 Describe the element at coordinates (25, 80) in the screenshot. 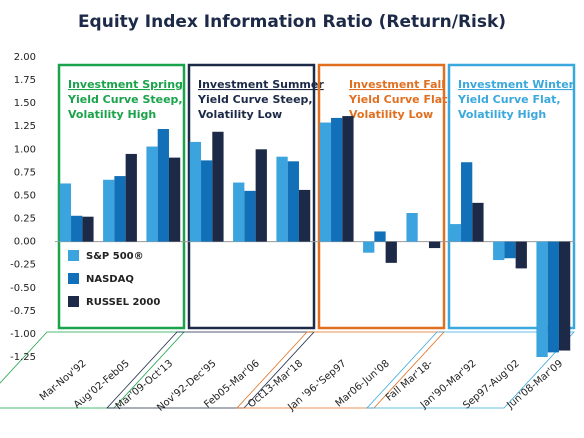

I see `y-tick-label: 1.75` at that location.